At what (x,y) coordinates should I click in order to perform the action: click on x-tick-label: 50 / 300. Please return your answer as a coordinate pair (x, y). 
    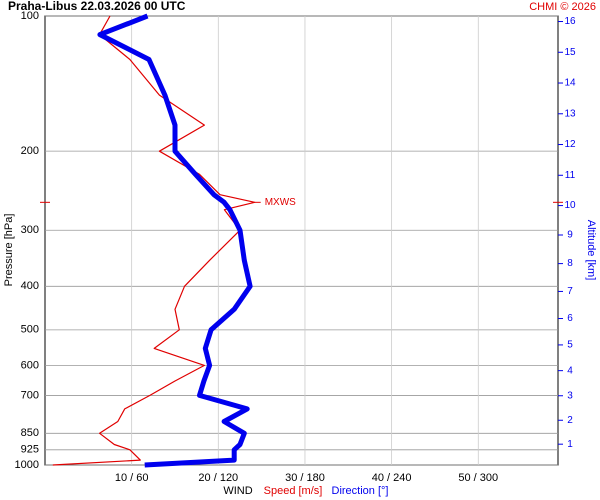
    Looking at the image, I should click on (478, 478).